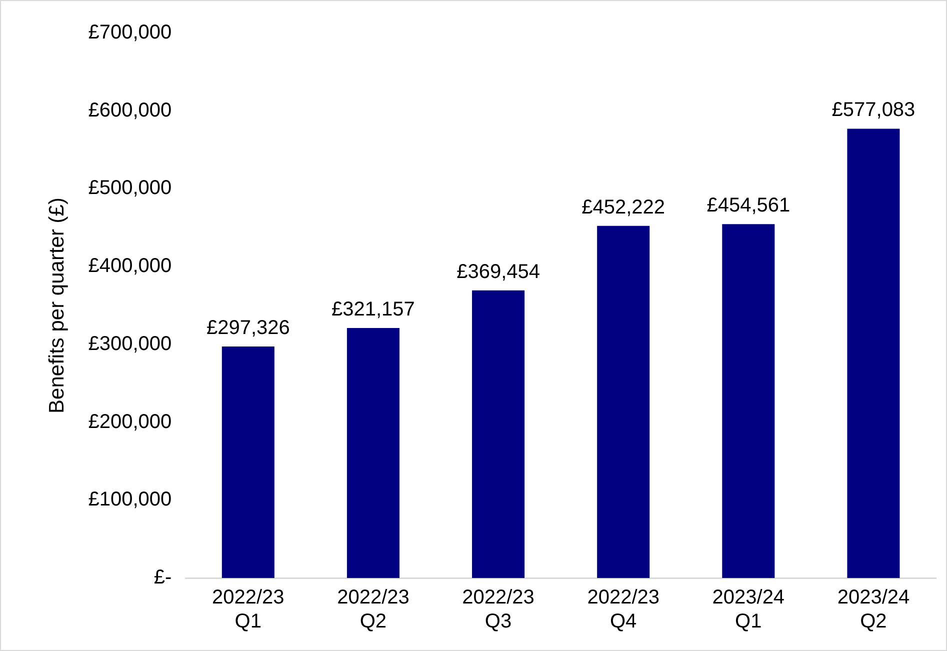 The image size is (947, 651). Describe the element at coordinates (130, 188) in the screenshot. I see `y-tick-label: £500,000` at that location.